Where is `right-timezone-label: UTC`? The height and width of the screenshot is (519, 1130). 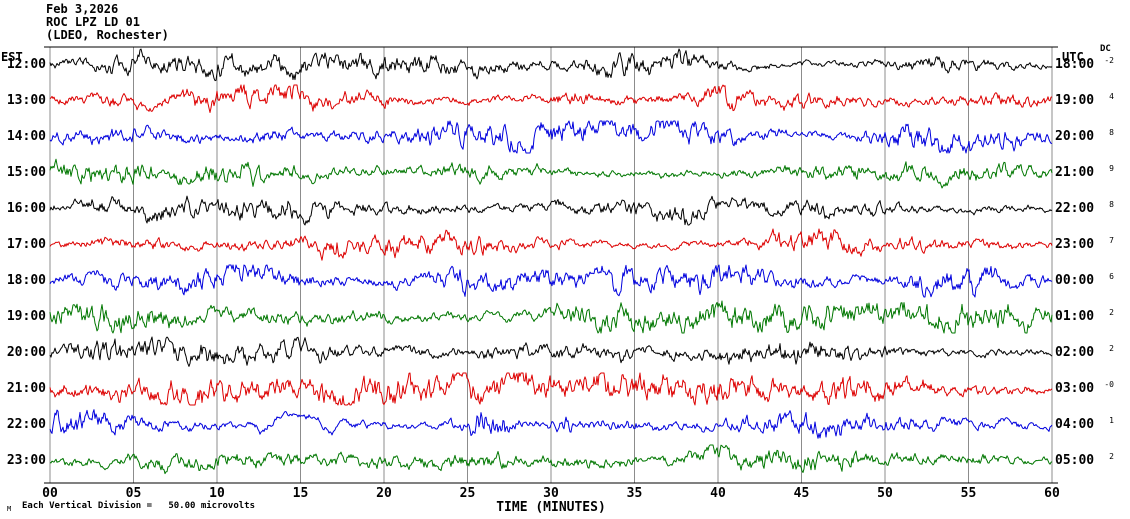
right-timezone-label: UTC is located at coordinates (1073, 57).